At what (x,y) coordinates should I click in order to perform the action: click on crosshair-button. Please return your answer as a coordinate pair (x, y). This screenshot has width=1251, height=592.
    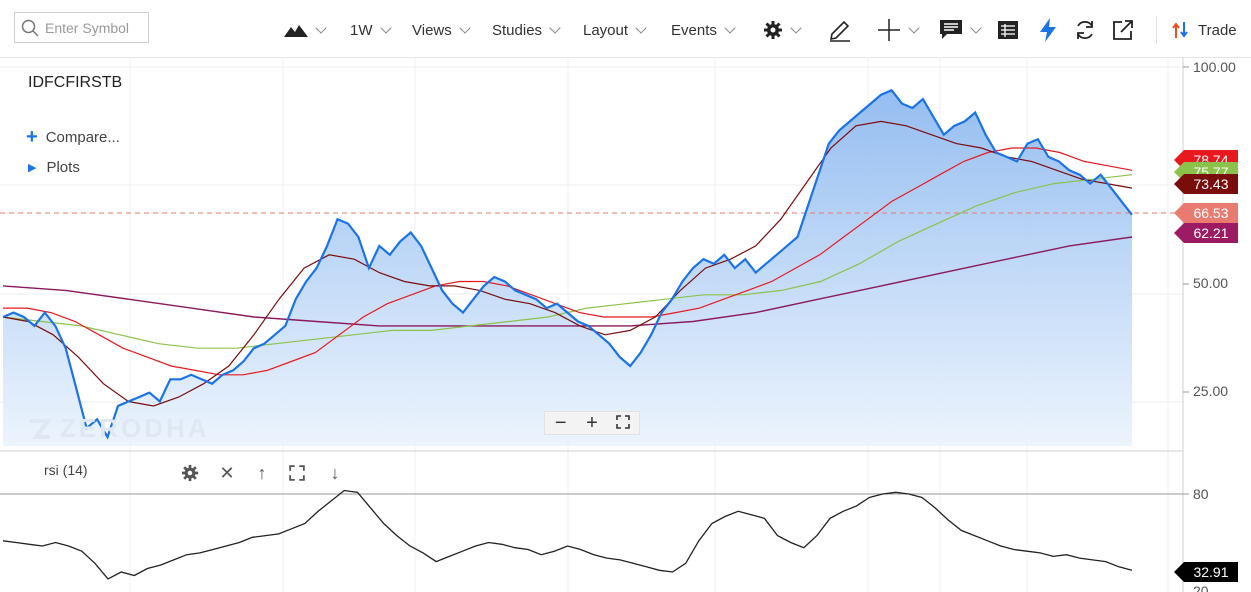
    Looking at the image, I should click on (898, 30).